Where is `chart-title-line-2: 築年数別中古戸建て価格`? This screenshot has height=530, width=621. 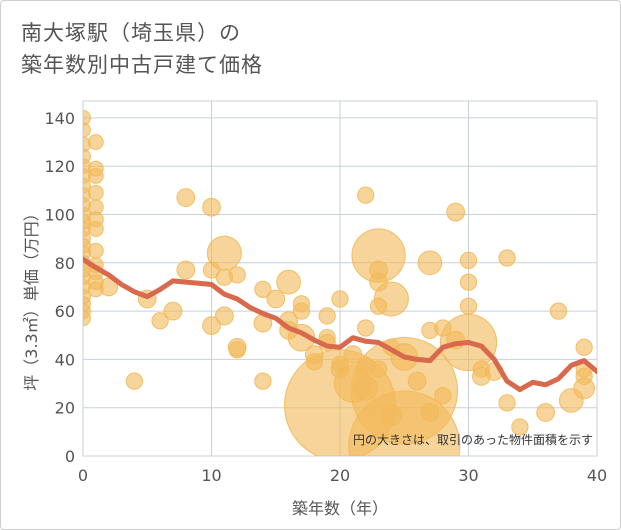 chart-title-line-2: 築年数別中古戸建て価格 is located at coordinates (142, 65).